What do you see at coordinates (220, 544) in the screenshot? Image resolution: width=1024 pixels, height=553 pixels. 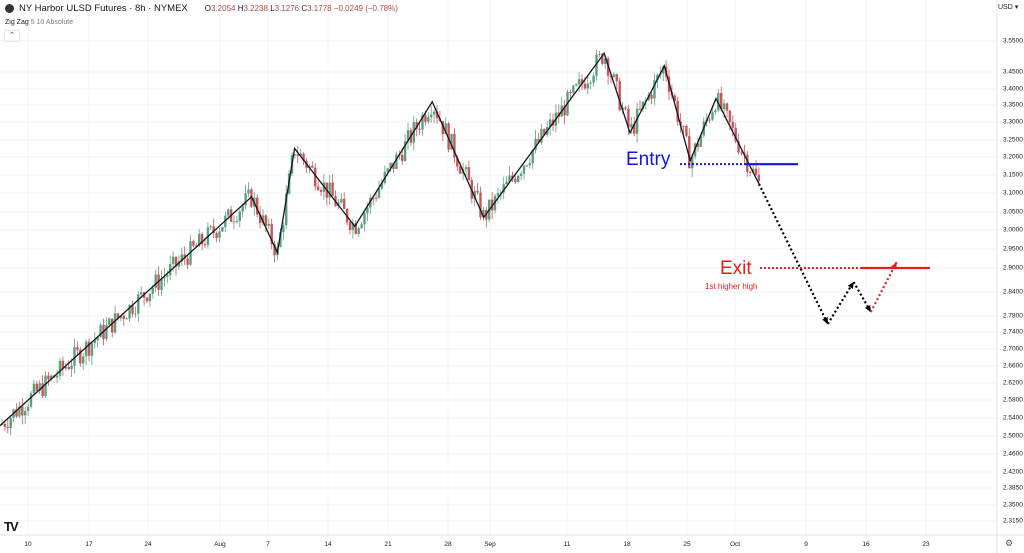 I see `time-tick: Aug` at bounding box center [220, 544].